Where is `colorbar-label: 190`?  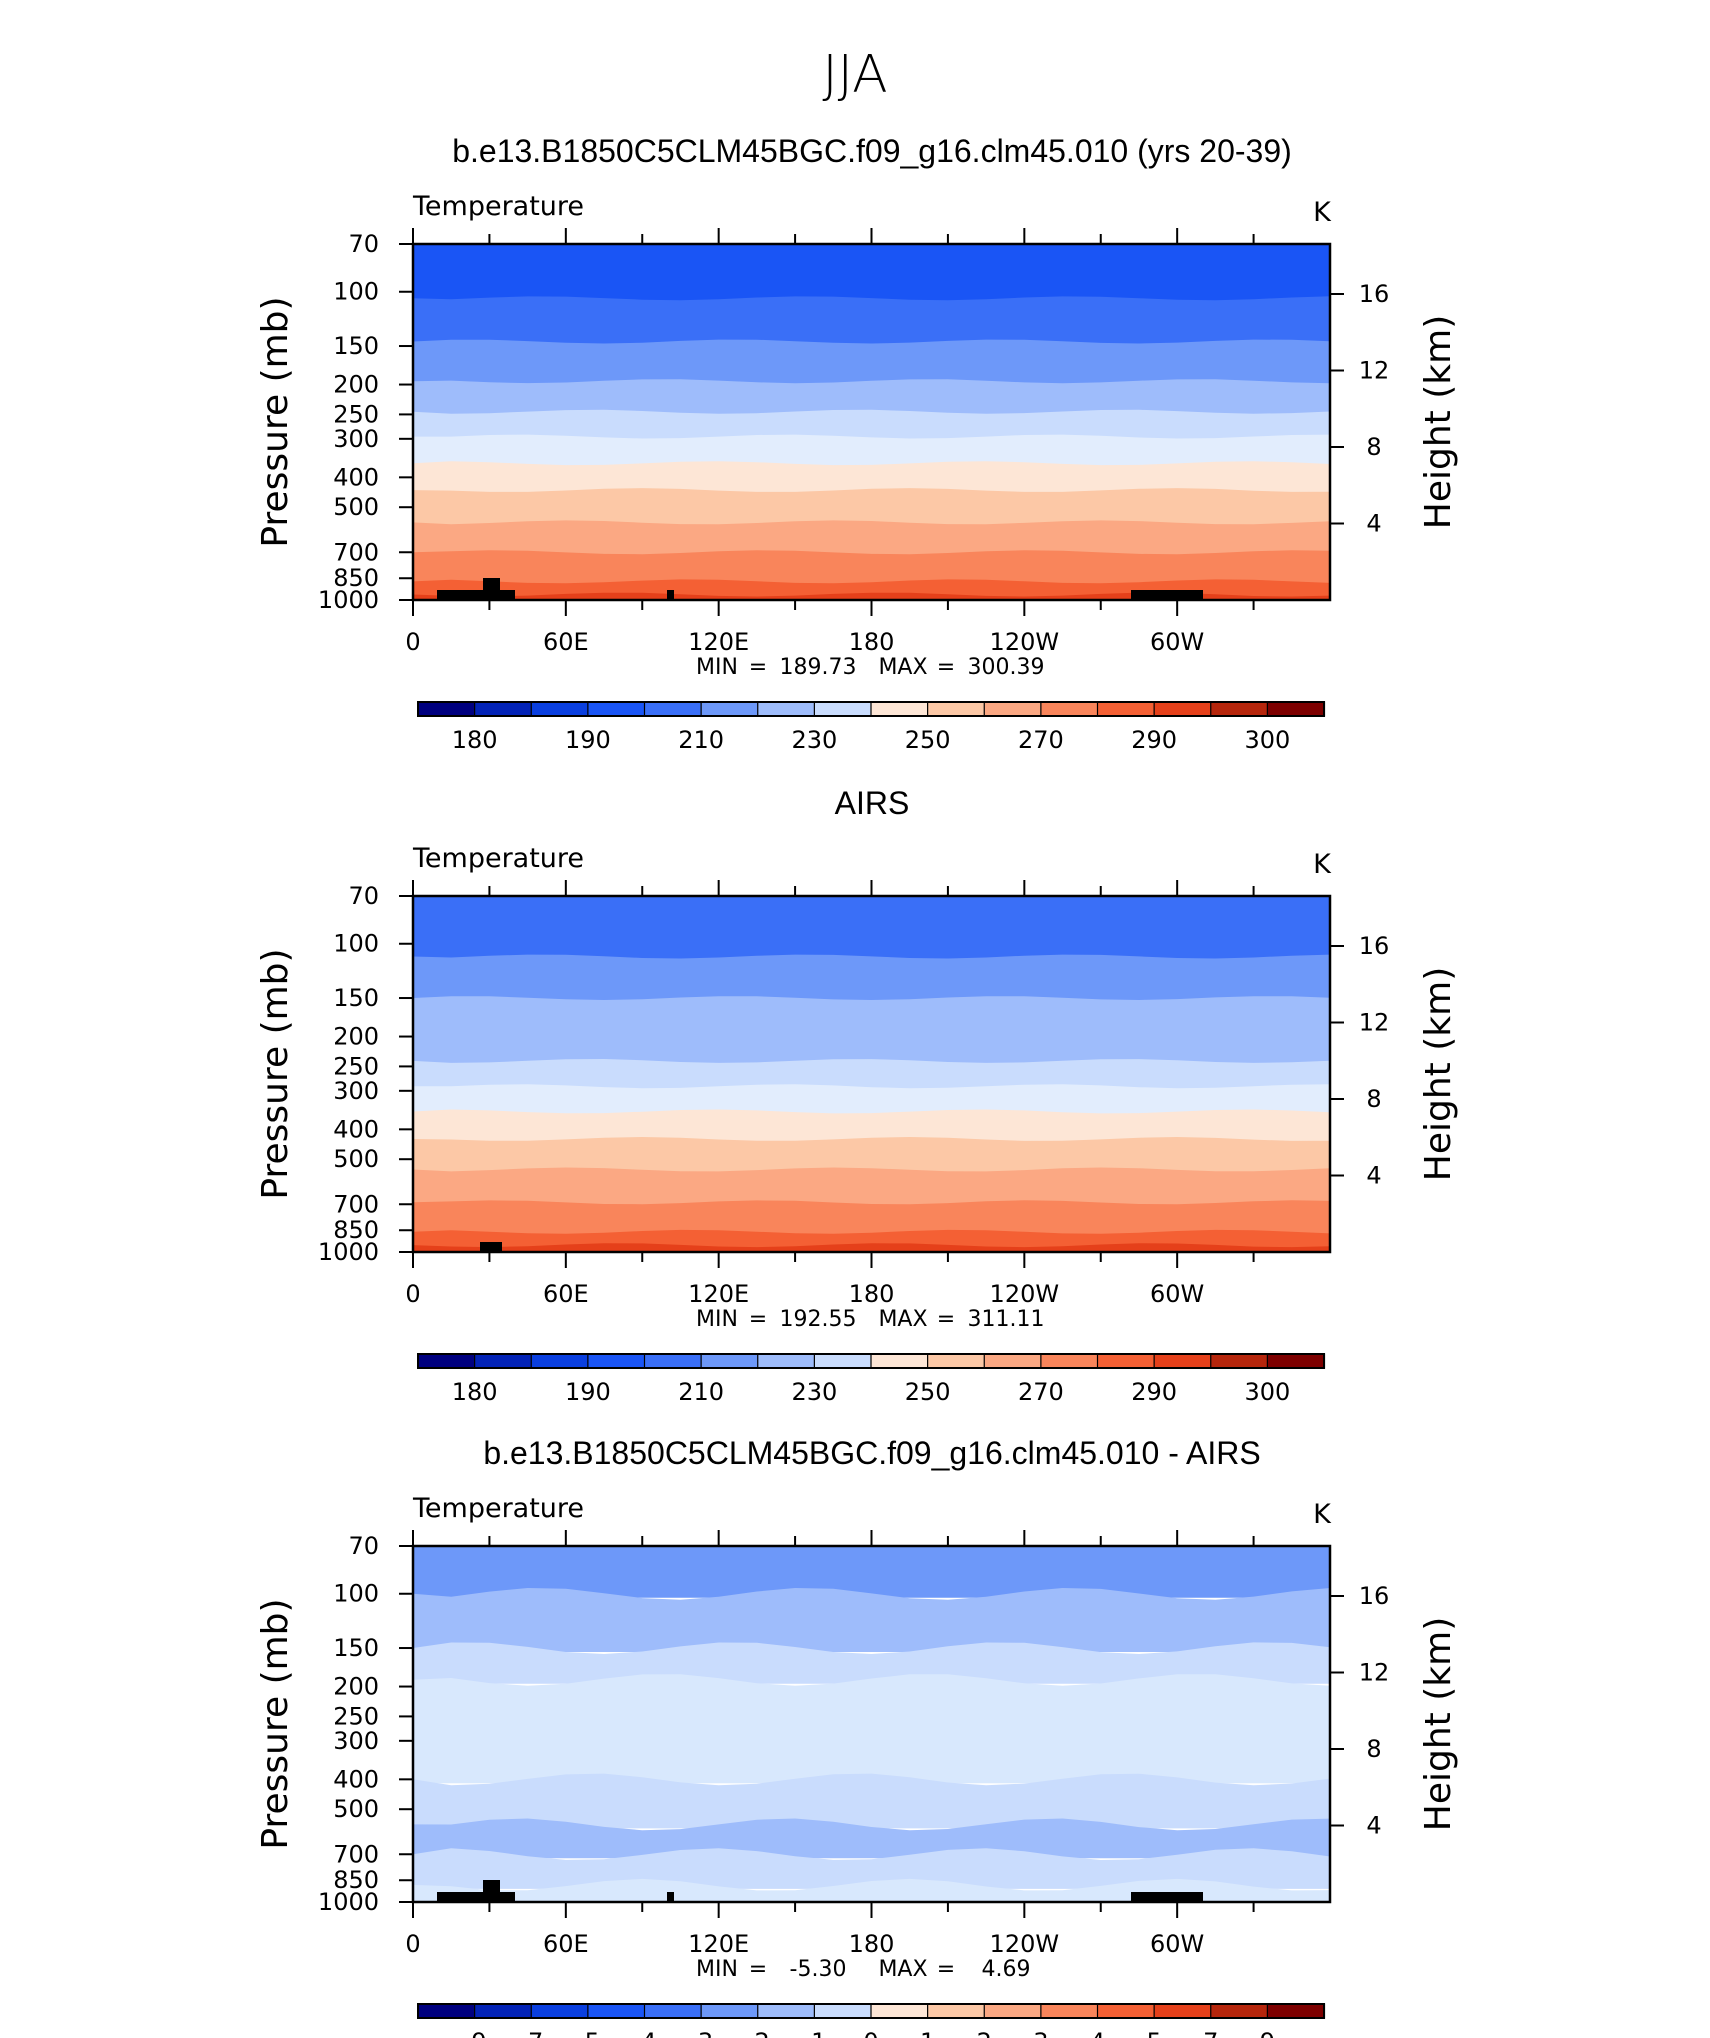 colorbar-label: 190 is located at coordinates (588, 740).